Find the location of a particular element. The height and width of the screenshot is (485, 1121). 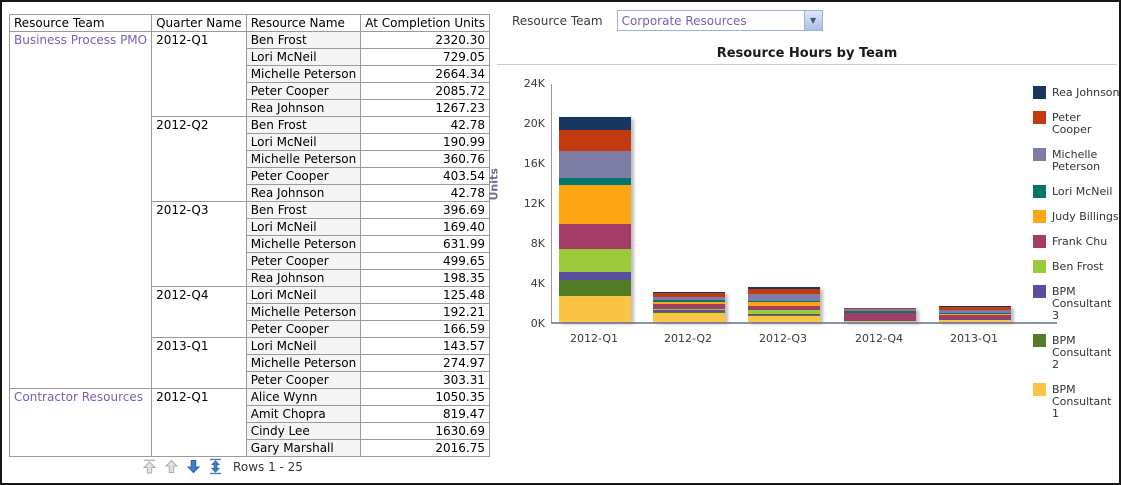

units-cell: 1050.35 is located at coordinates (425, 397).